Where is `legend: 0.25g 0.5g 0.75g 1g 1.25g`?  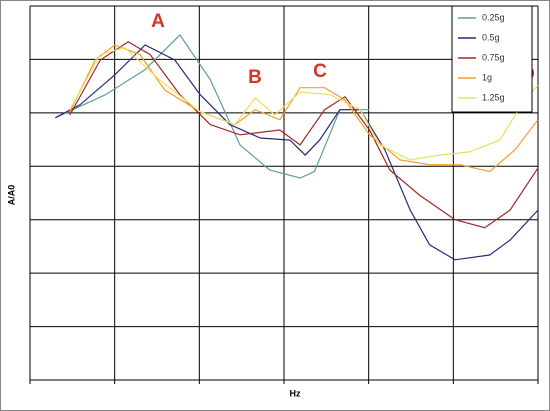 legend: 0.25g 0.5g 0.75g 1g 1.25g is located at coordinates (492, 59).